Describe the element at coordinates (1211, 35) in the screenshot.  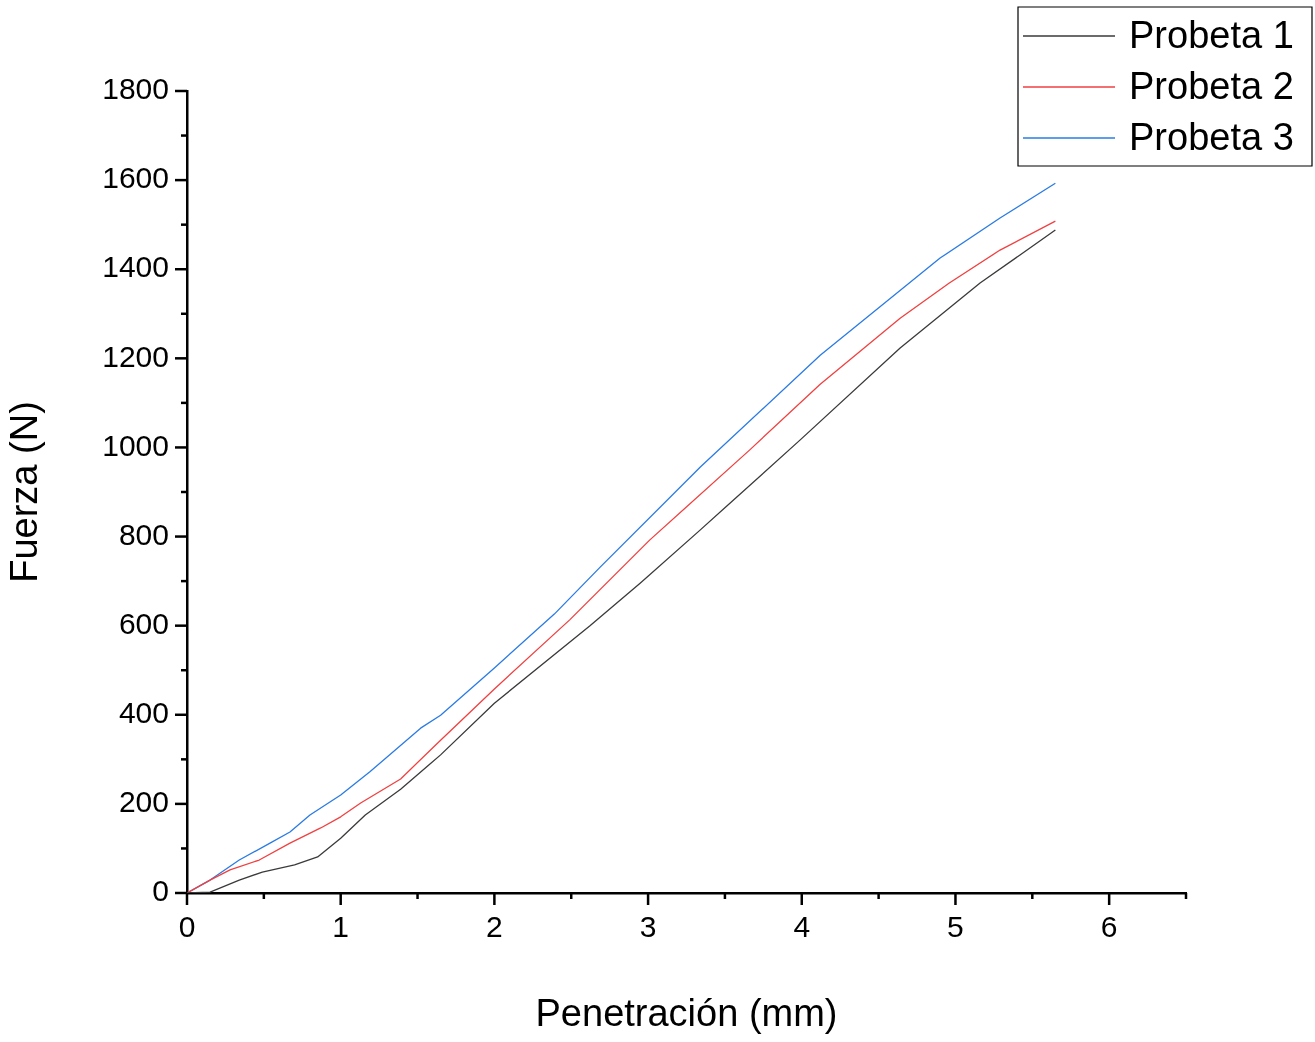
I see `legend-label: Probeta 1` at that location.